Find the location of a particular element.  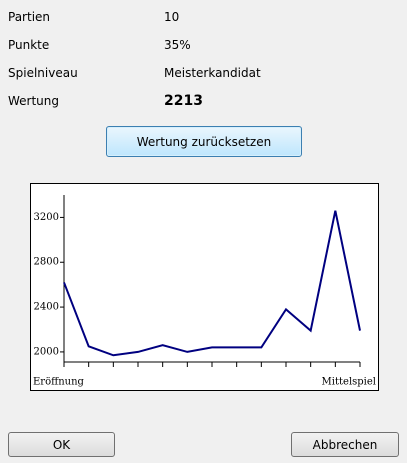

reset-button: Wertung zurücksetzen is located at coordinates (204, 141).